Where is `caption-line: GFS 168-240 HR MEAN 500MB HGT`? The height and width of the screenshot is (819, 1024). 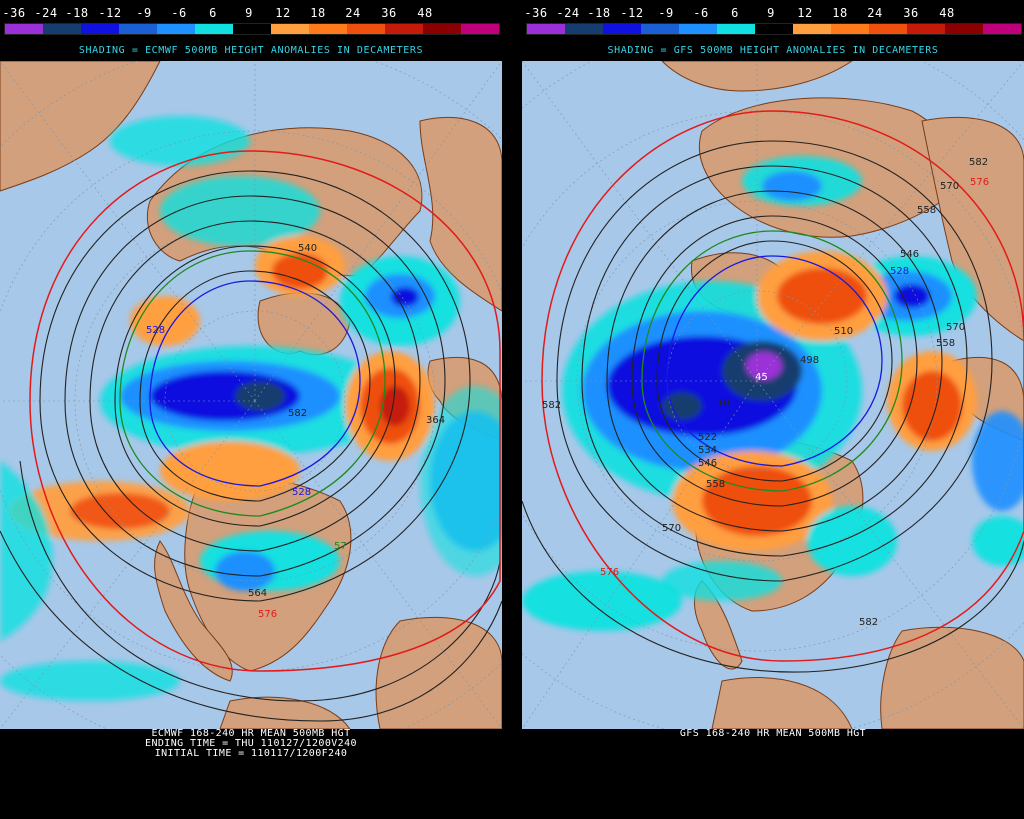
caption-line: GFS 168-240 HR MEAN 500MB HGT is located at coordinates (773, 733).